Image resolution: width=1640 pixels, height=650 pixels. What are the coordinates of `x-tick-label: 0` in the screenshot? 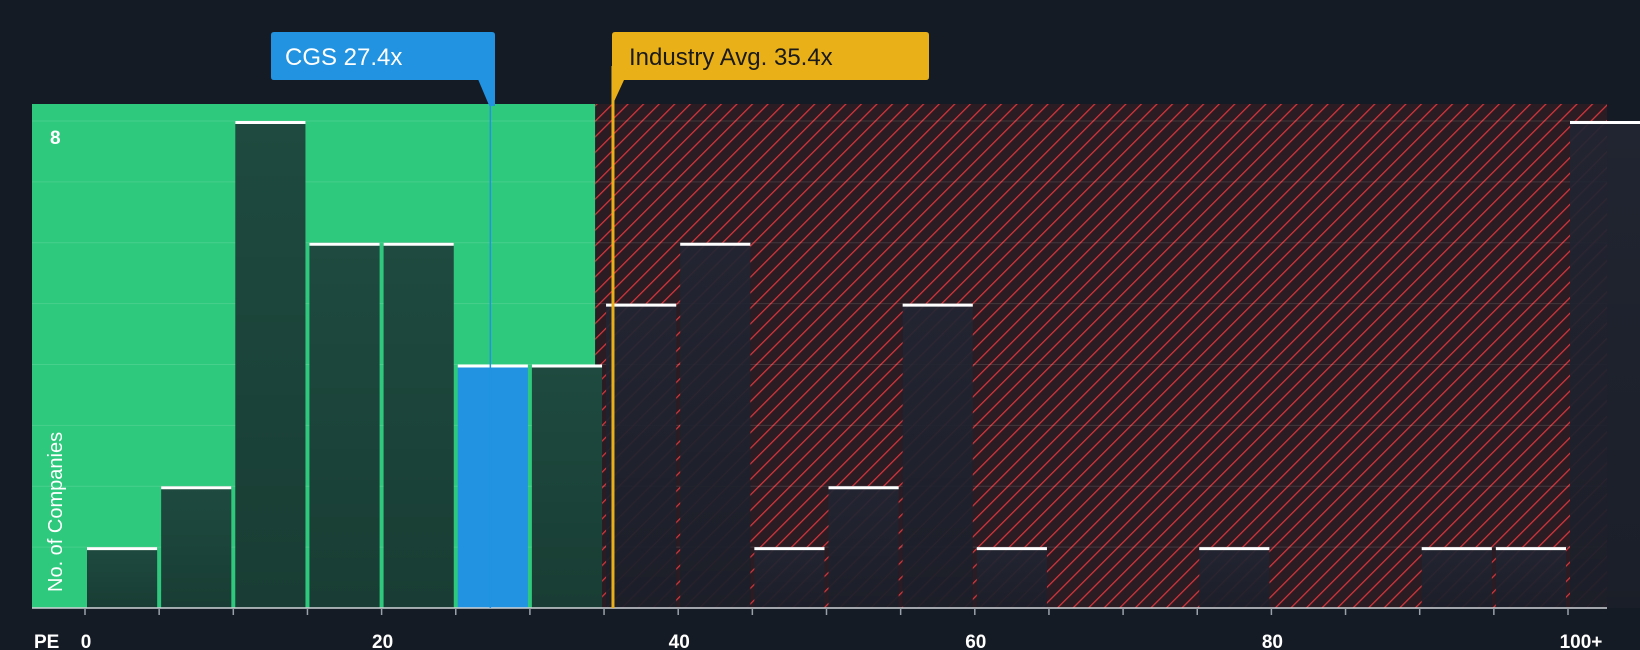 It's located at (86, 641).